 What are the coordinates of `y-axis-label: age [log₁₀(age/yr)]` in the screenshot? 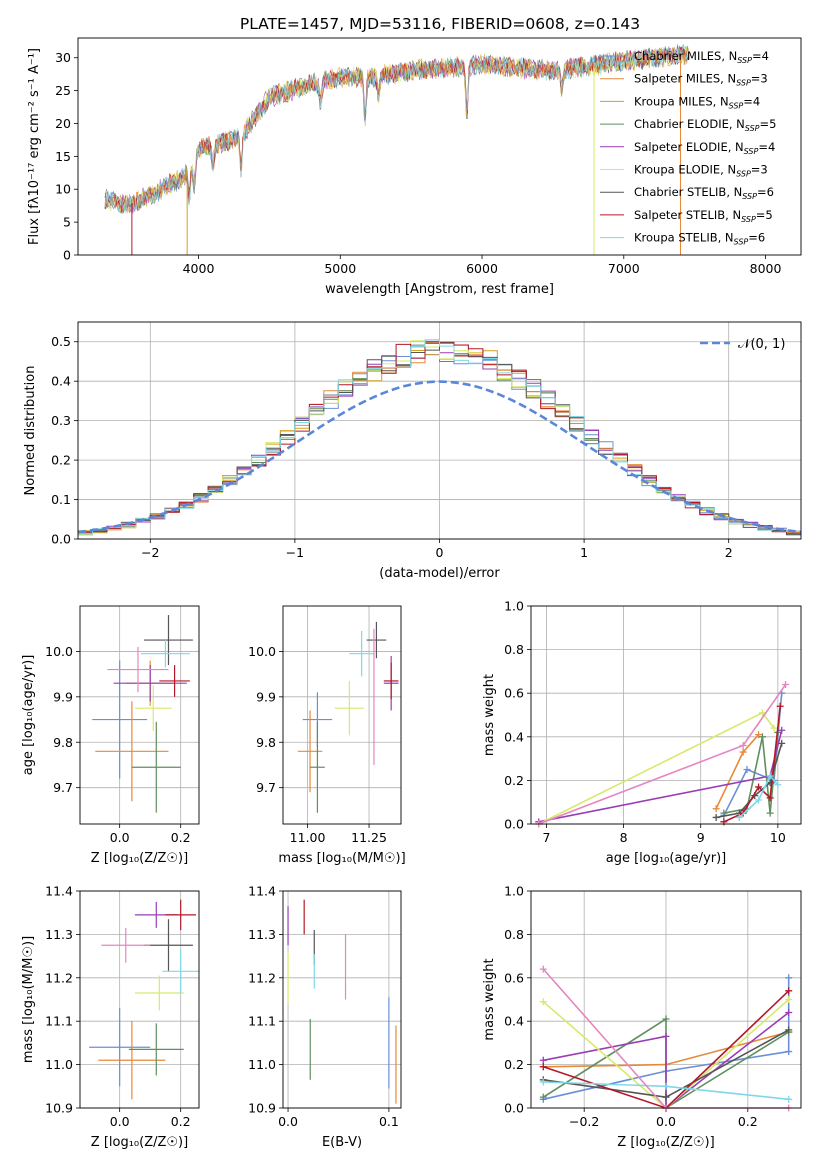 It's located at (28, 715).